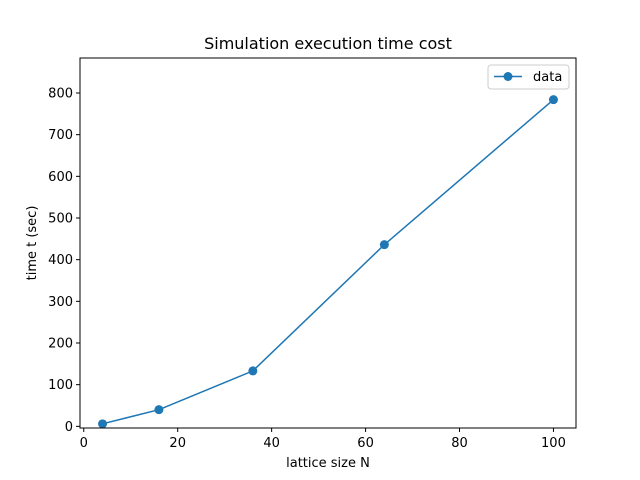 The width and height of the screenshot is (640, 480). What do you see at coordinates (323, 439) in the screenshot?
I see `x-axis-ticks: 0 20 40 60 80 100` at bounding box center [323, 439].